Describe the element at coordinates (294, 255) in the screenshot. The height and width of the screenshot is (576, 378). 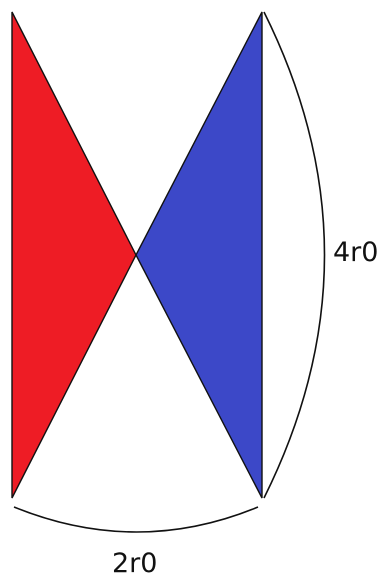
I see `height-dimension-arc` at that location.